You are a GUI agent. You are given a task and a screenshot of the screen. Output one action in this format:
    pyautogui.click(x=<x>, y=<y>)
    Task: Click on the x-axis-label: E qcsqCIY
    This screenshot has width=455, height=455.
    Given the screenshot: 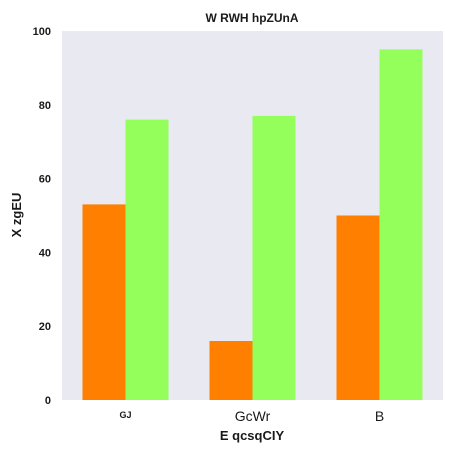 What is the action you would take?
    pyautogui.click(x=252, y=435)
    